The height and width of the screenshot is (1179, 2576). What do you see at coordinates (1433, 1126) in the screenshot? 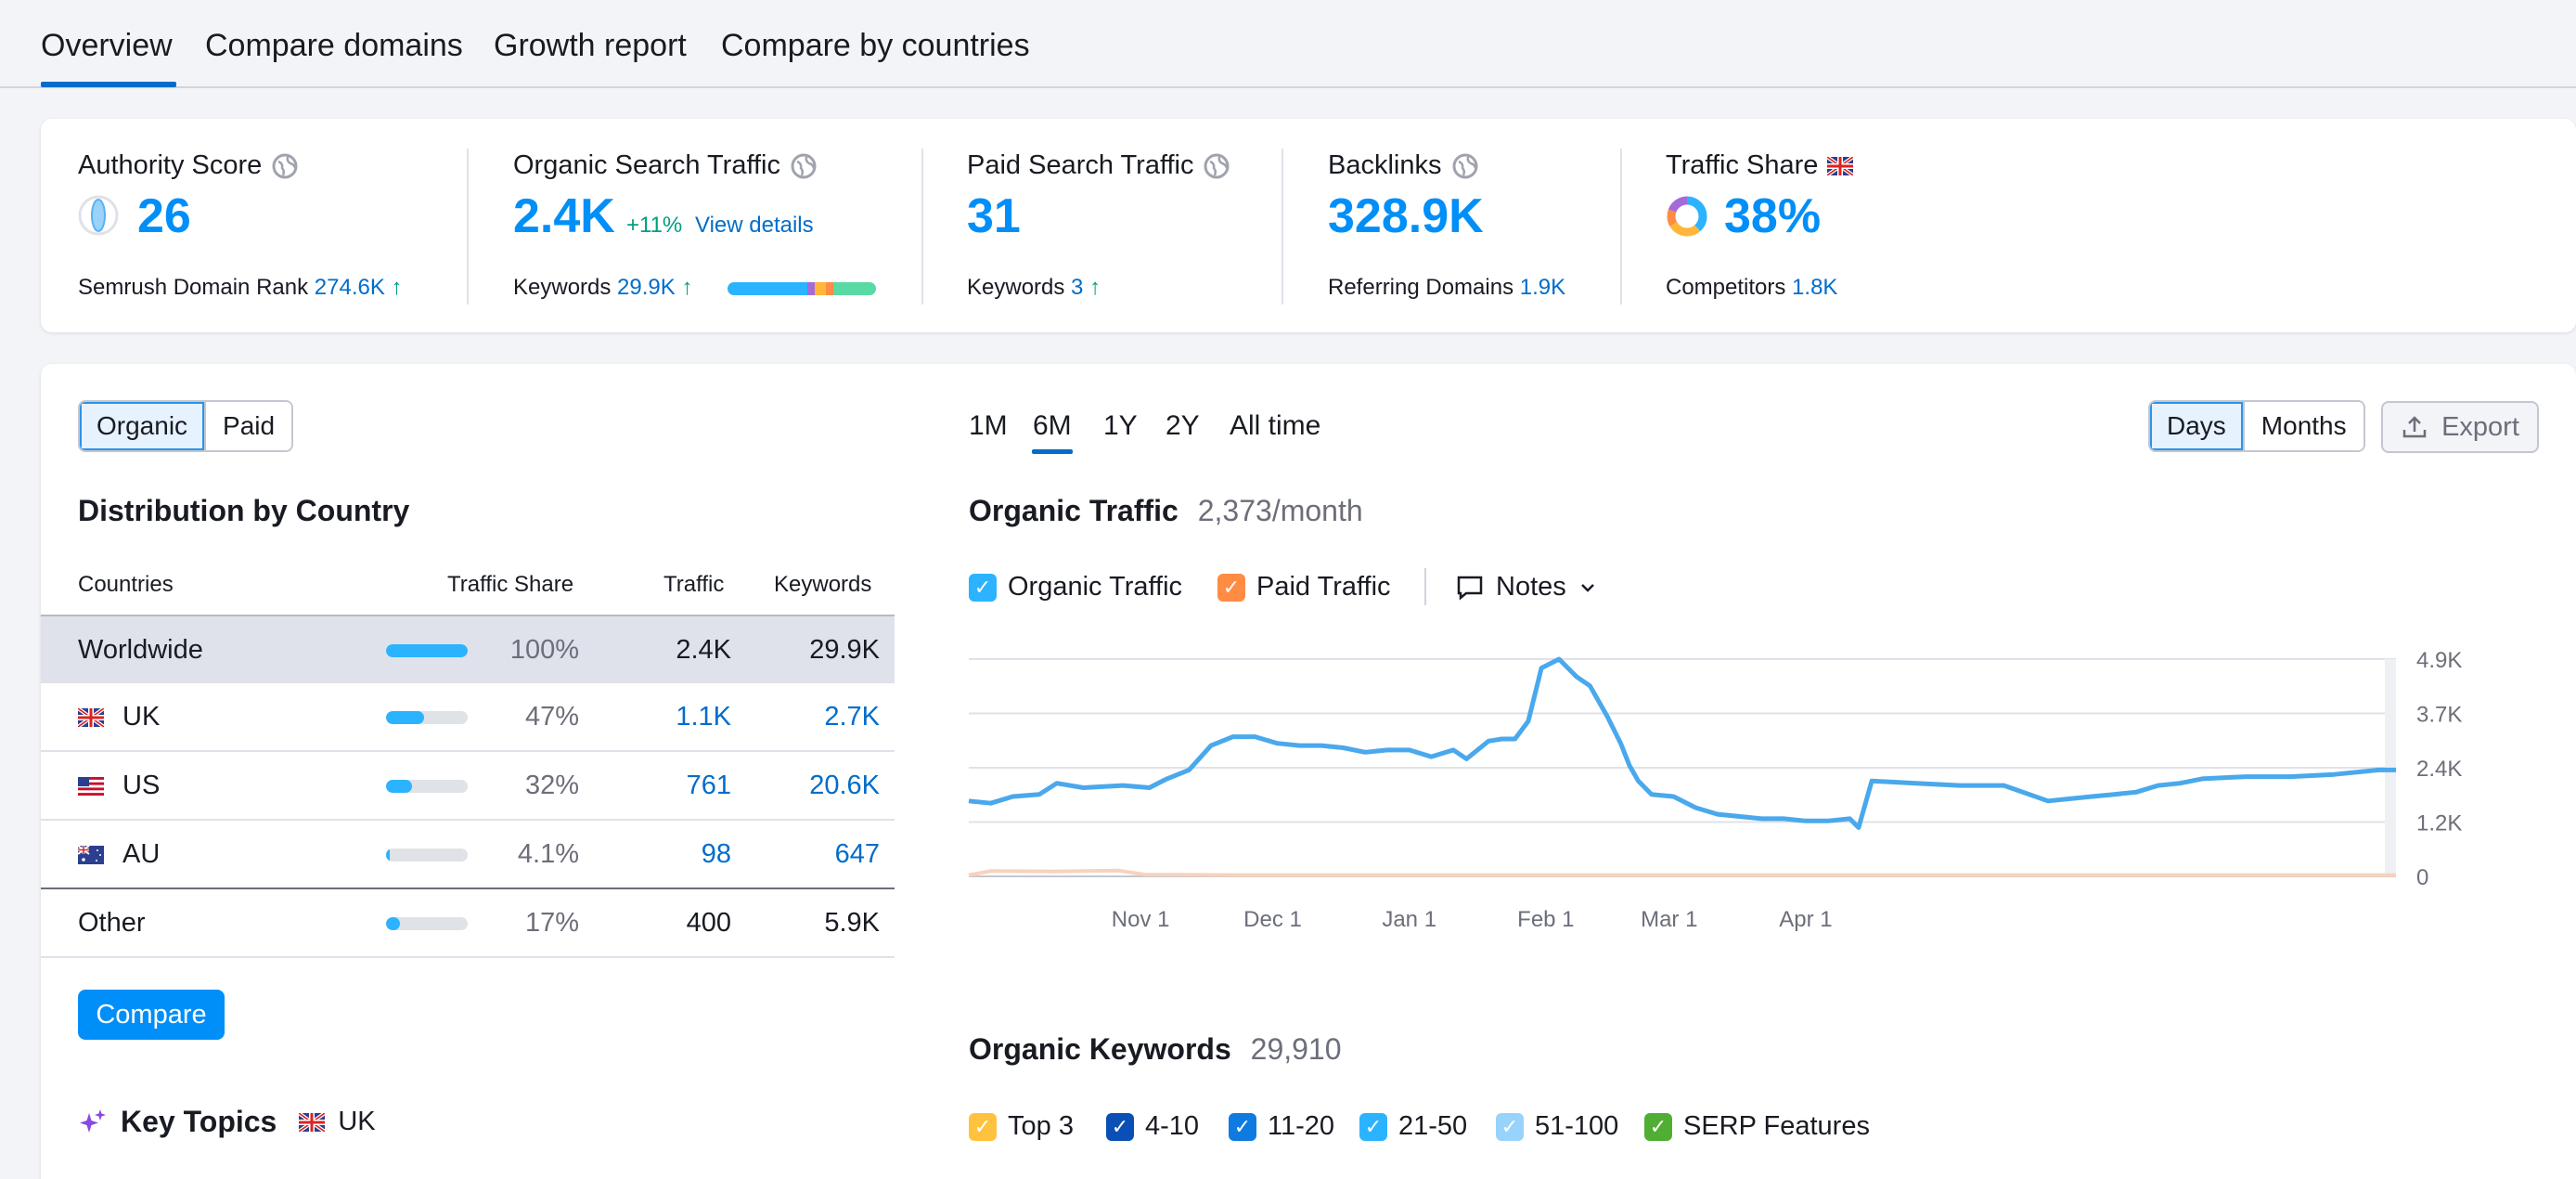
I see `filter-label: 21-50` at bounding box center [1433, 1126].